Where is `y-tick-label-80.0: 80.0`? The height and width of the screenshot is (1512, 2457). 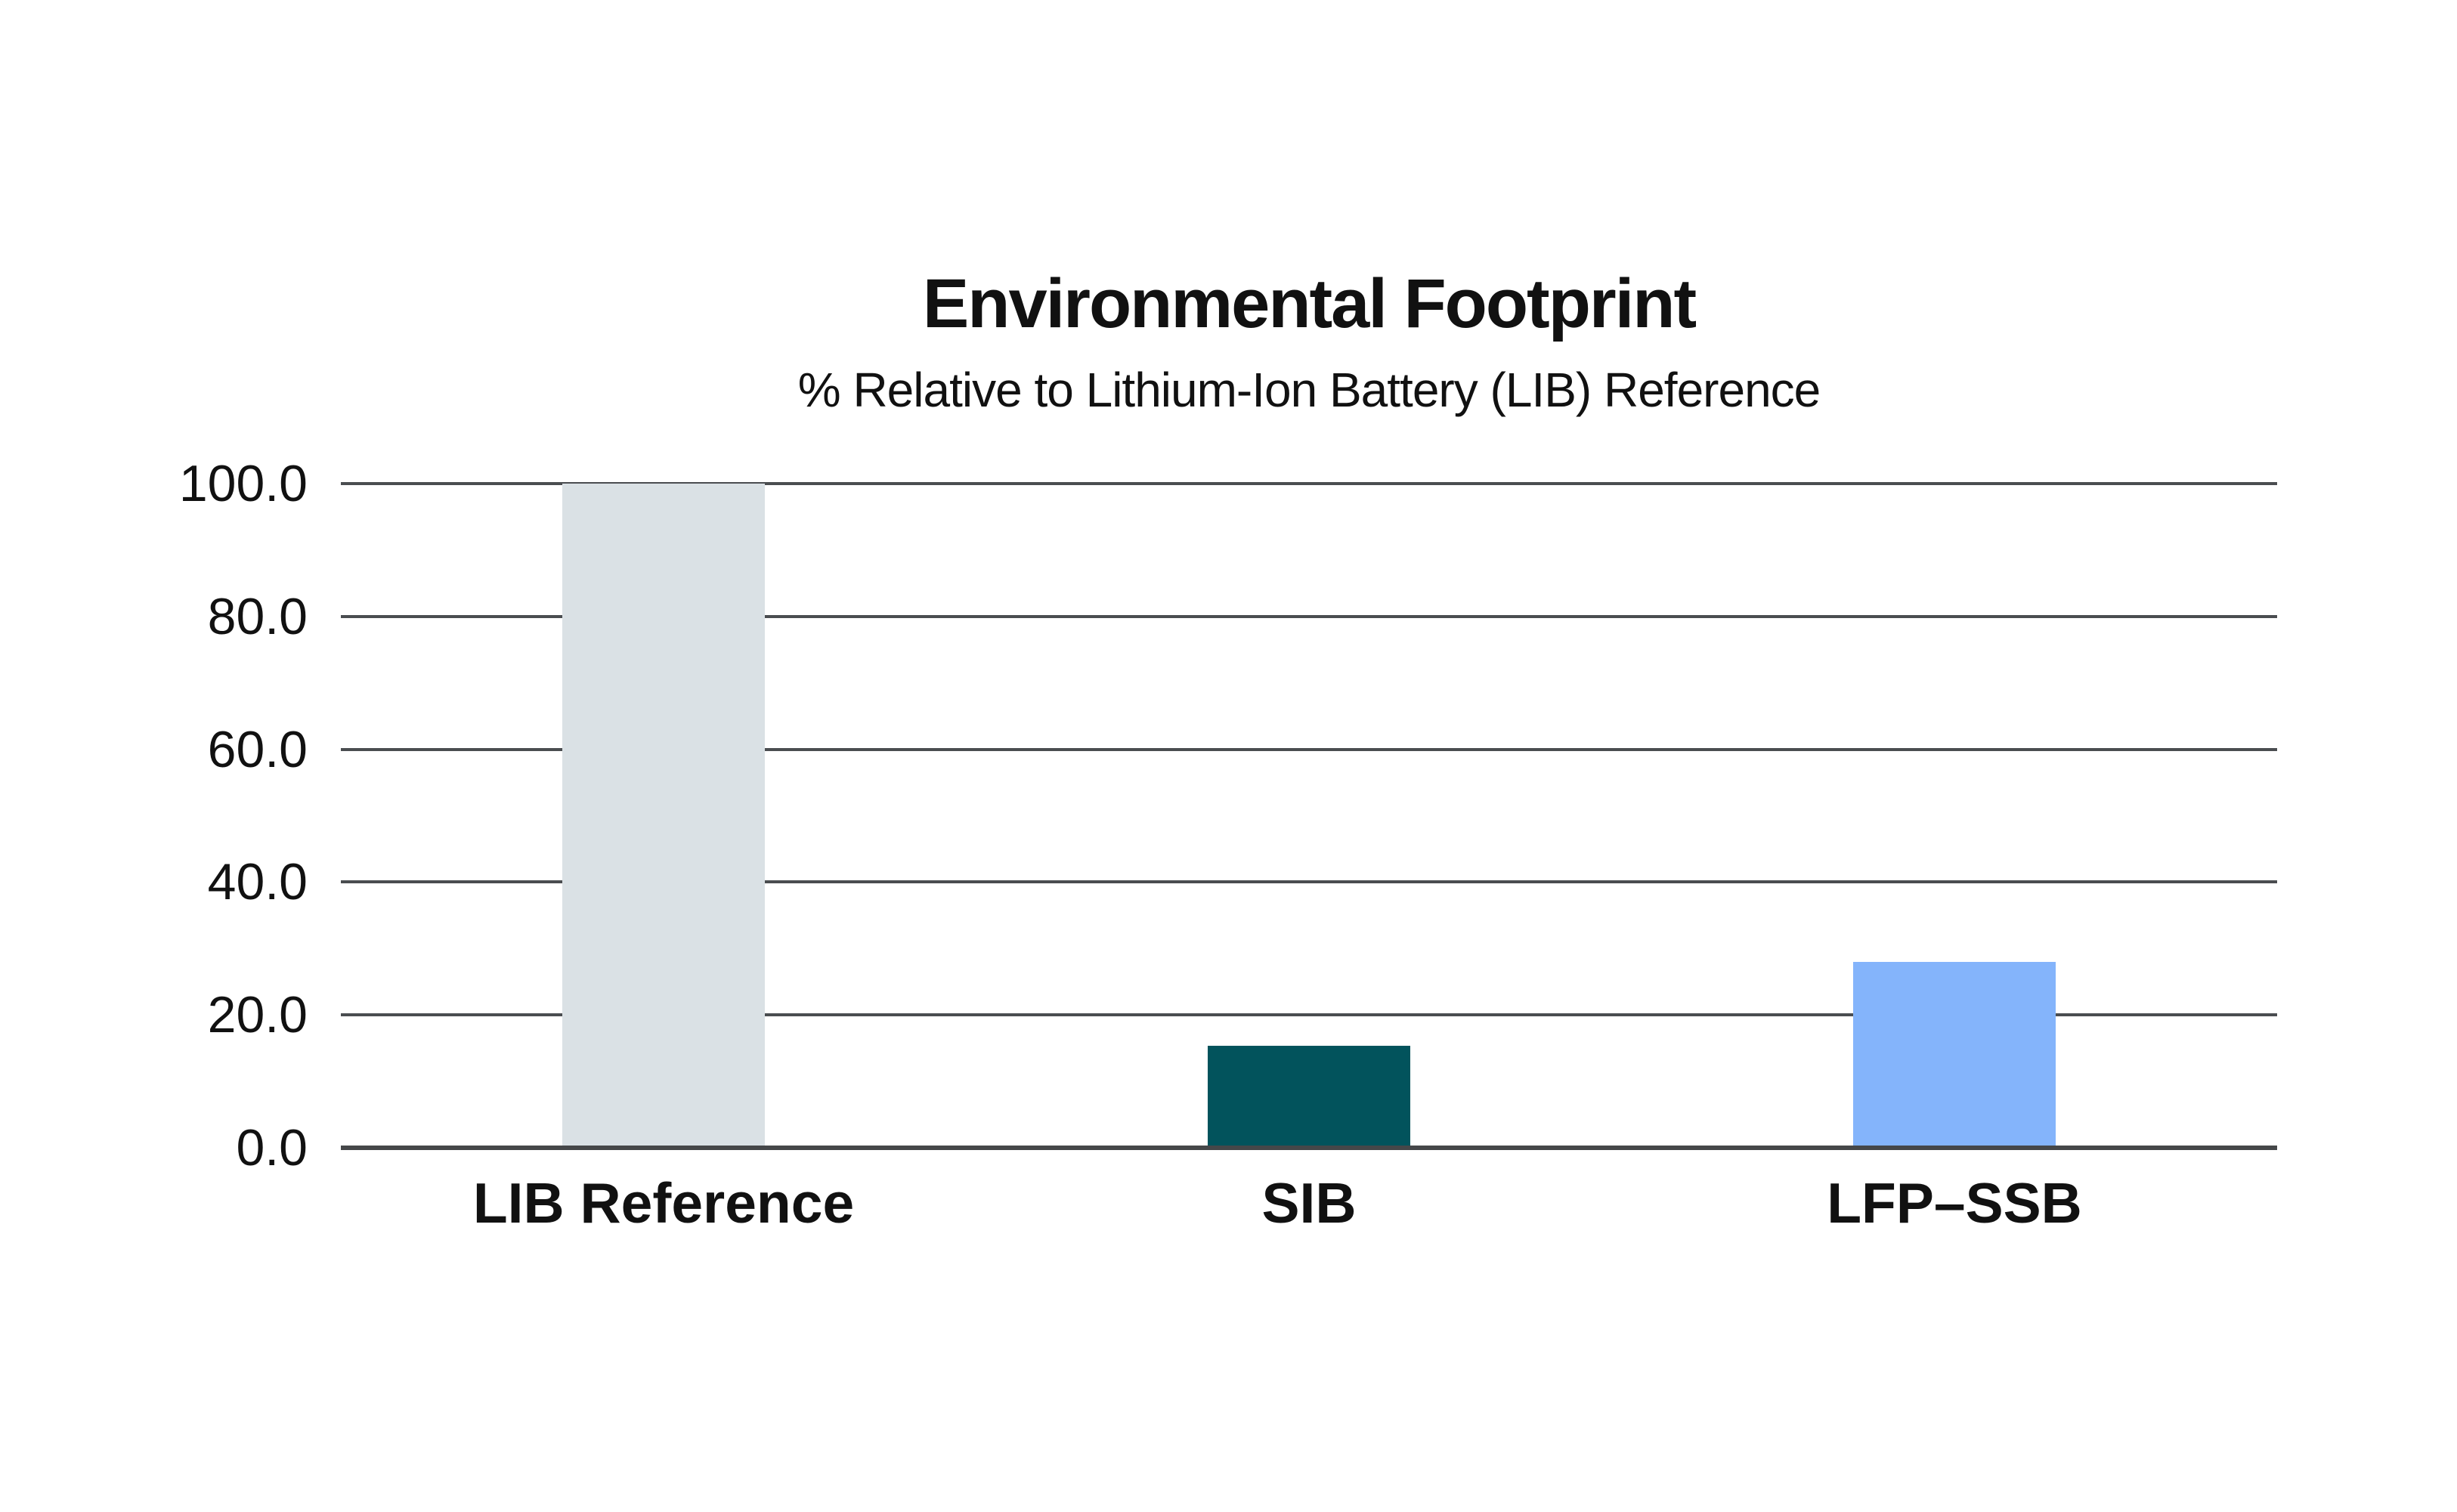 y-tick-label-80.0: 80.0 is located at coordinates (257, 616).